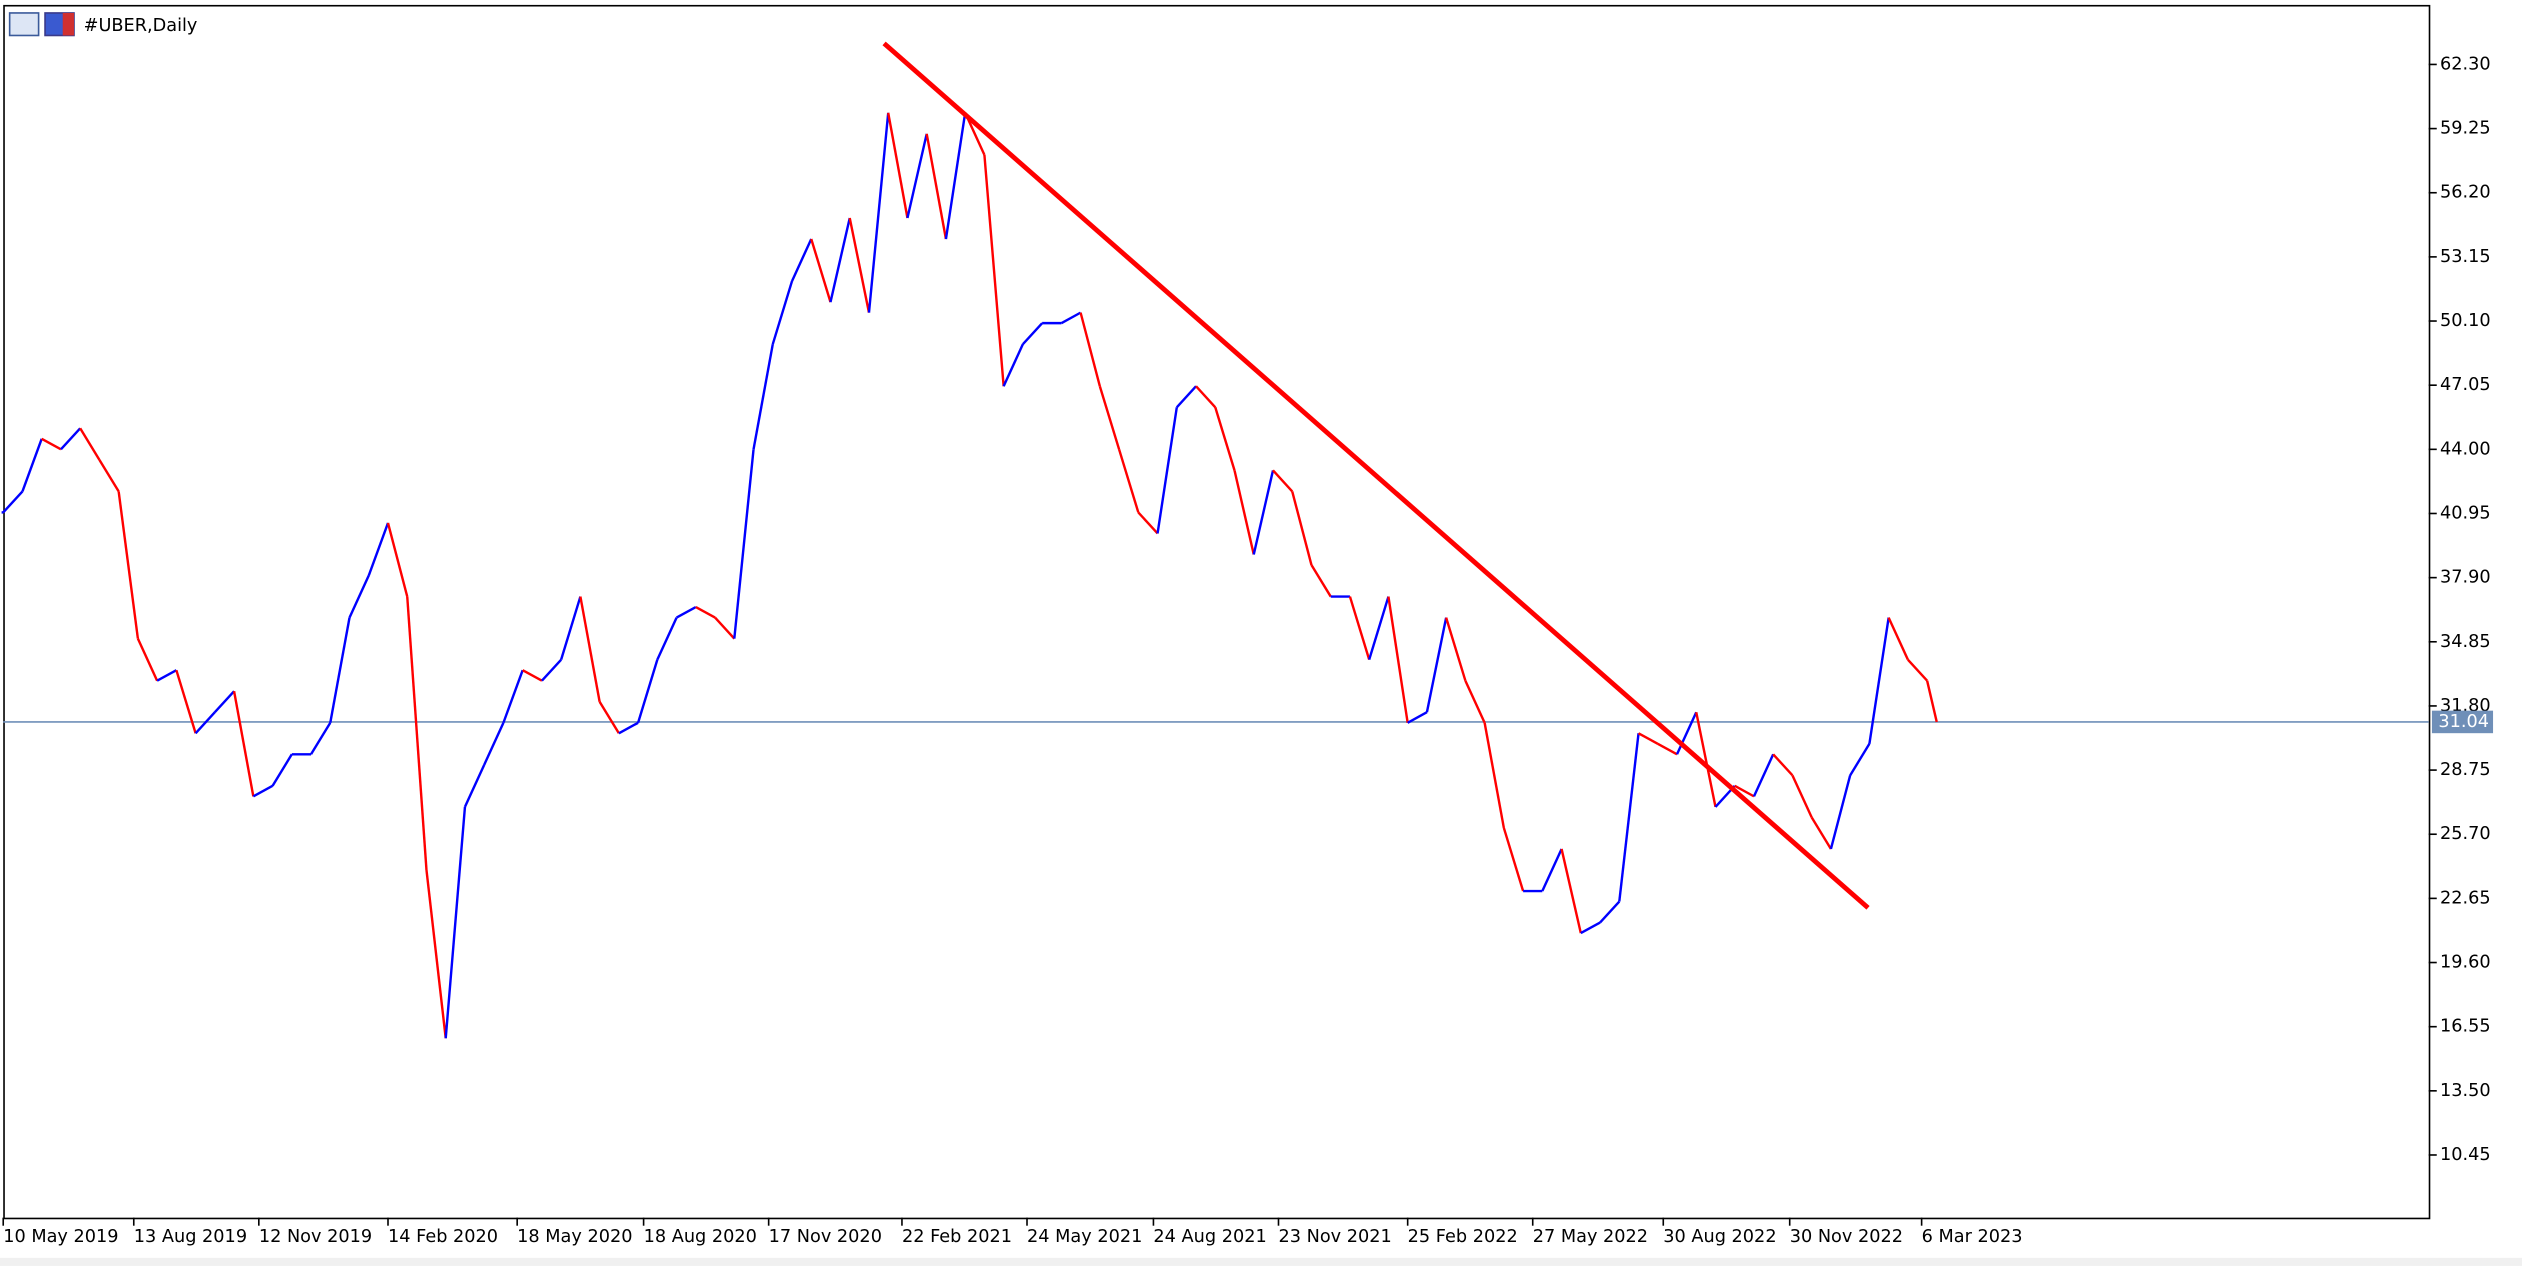 This screenshot has width=2522, height=1266. What do you see at coordinates (315, 1237) in the screenshot?
I see `x-tick-label: 12 Nov 2019` at bounding box center [315, 1237].